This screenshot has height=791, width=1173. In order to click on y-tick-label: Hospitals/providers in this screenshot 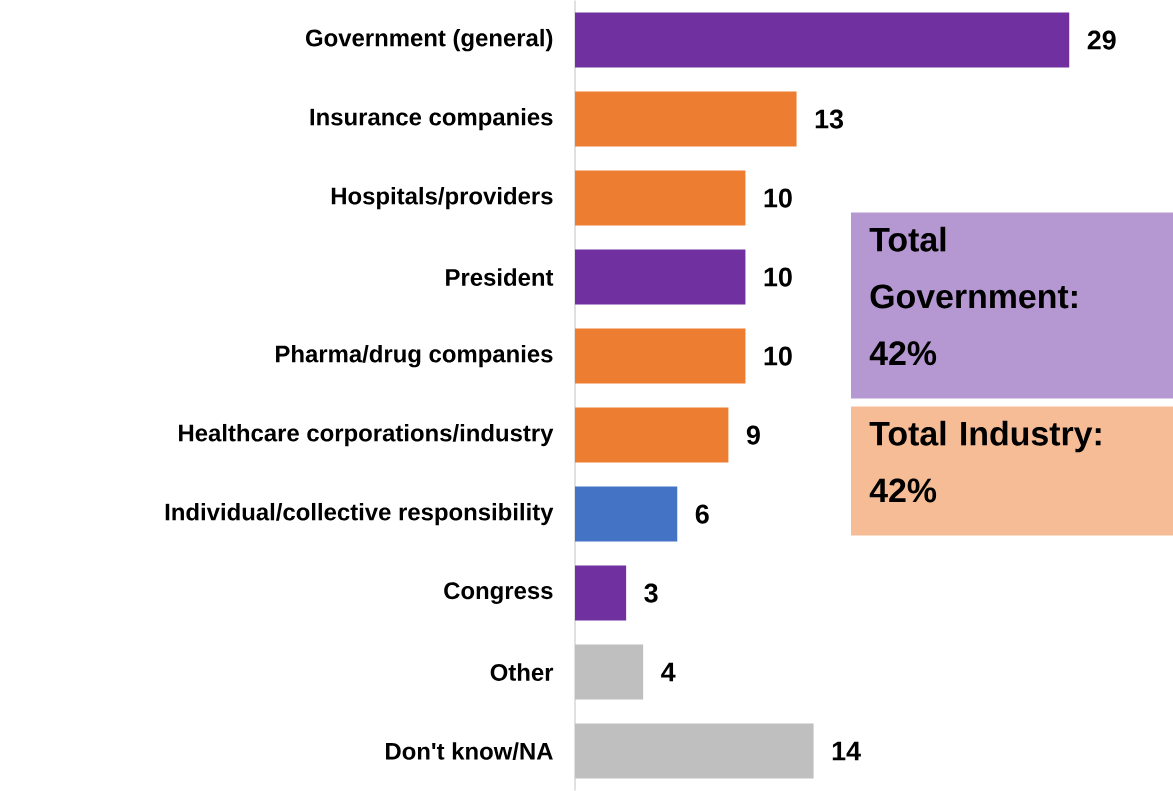, I will do `click(442, 198)`.